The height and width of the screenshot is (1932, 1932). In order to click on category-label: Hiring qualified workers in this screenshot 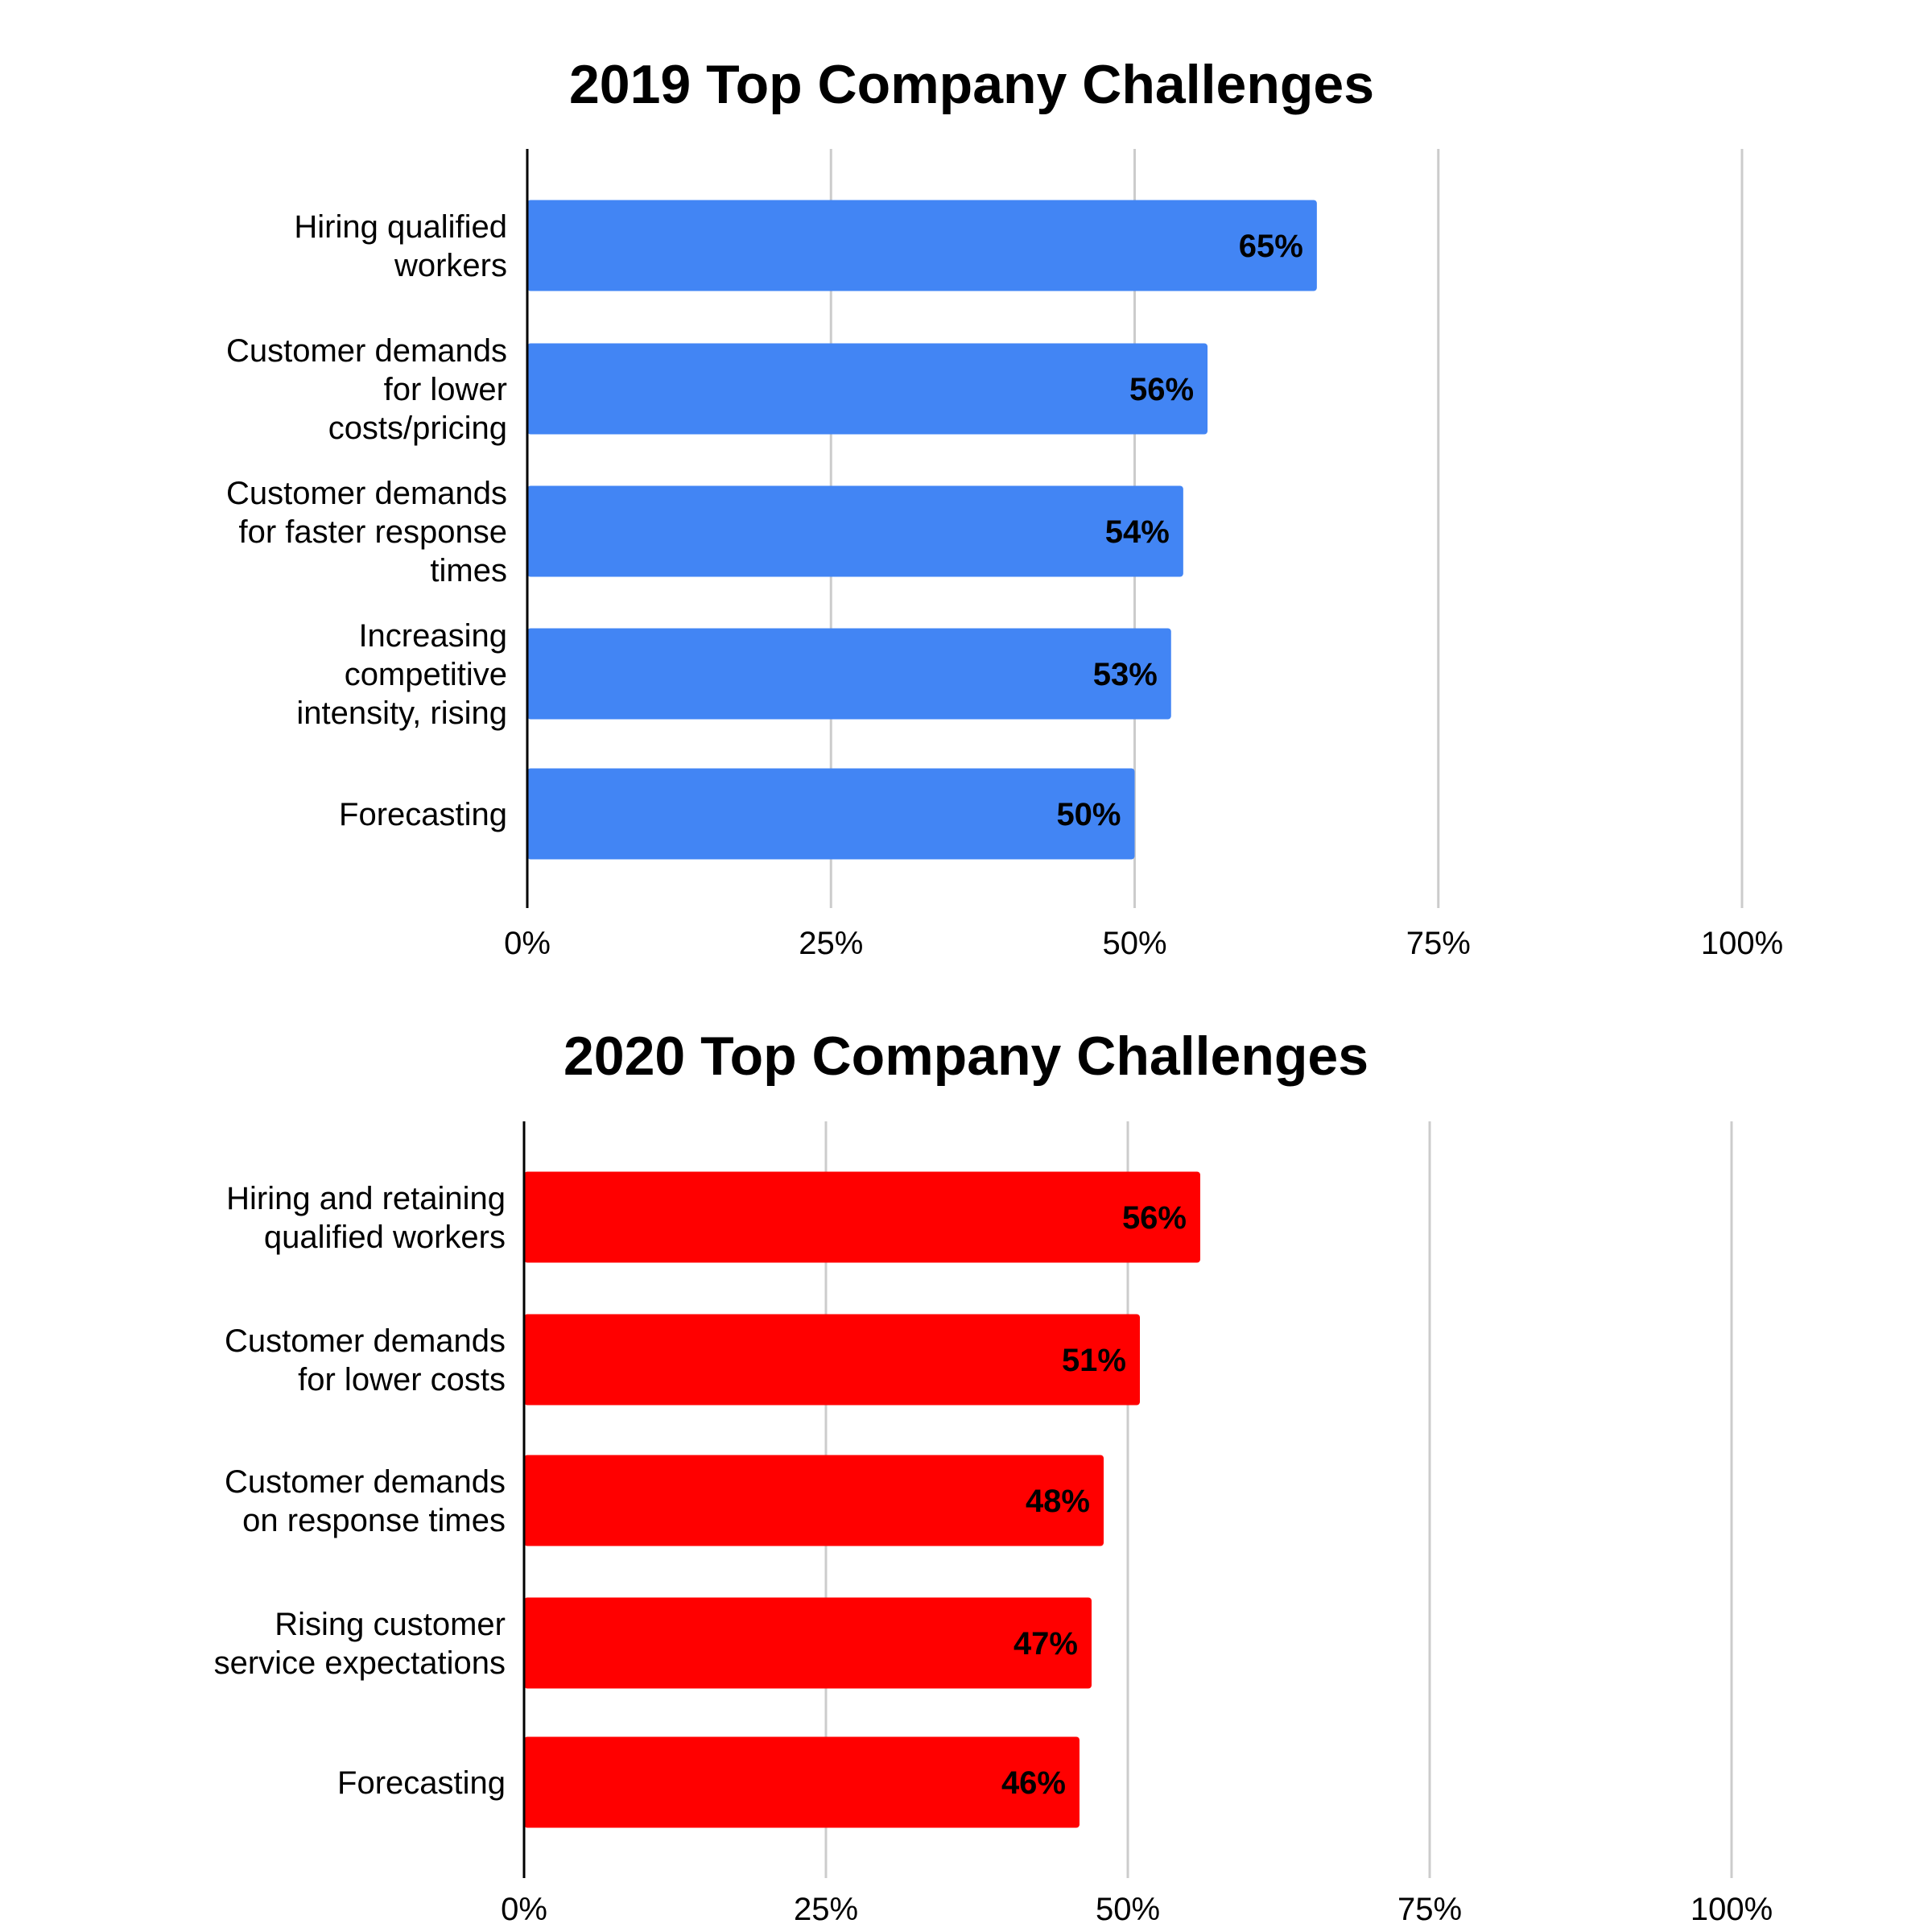, I will do `click(400, 246)`.